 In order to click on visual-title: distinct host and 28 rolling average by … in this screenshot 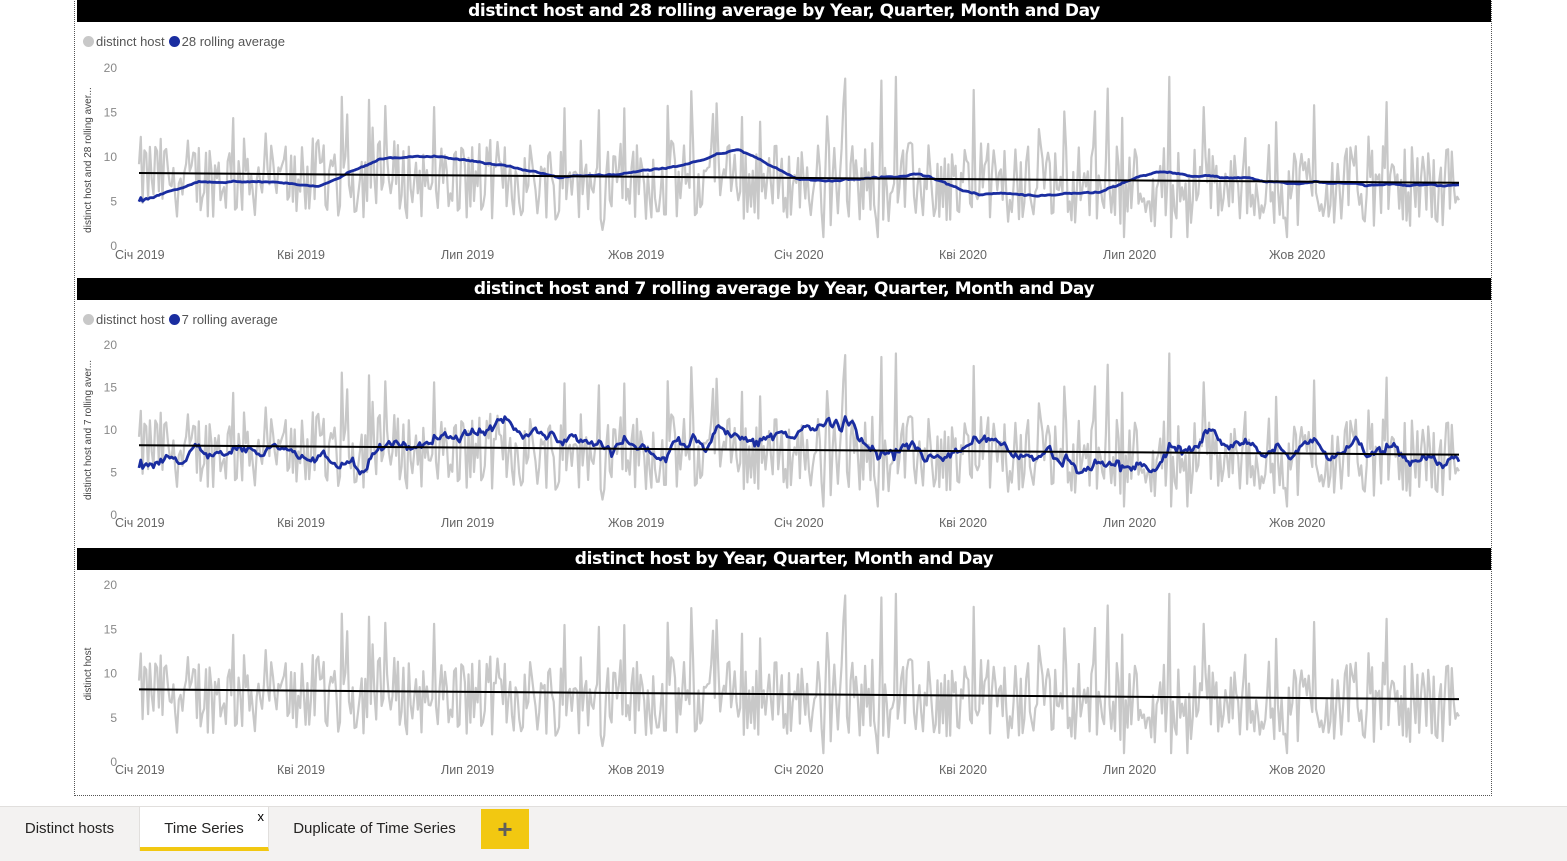, I will do `click(784, 11)`.